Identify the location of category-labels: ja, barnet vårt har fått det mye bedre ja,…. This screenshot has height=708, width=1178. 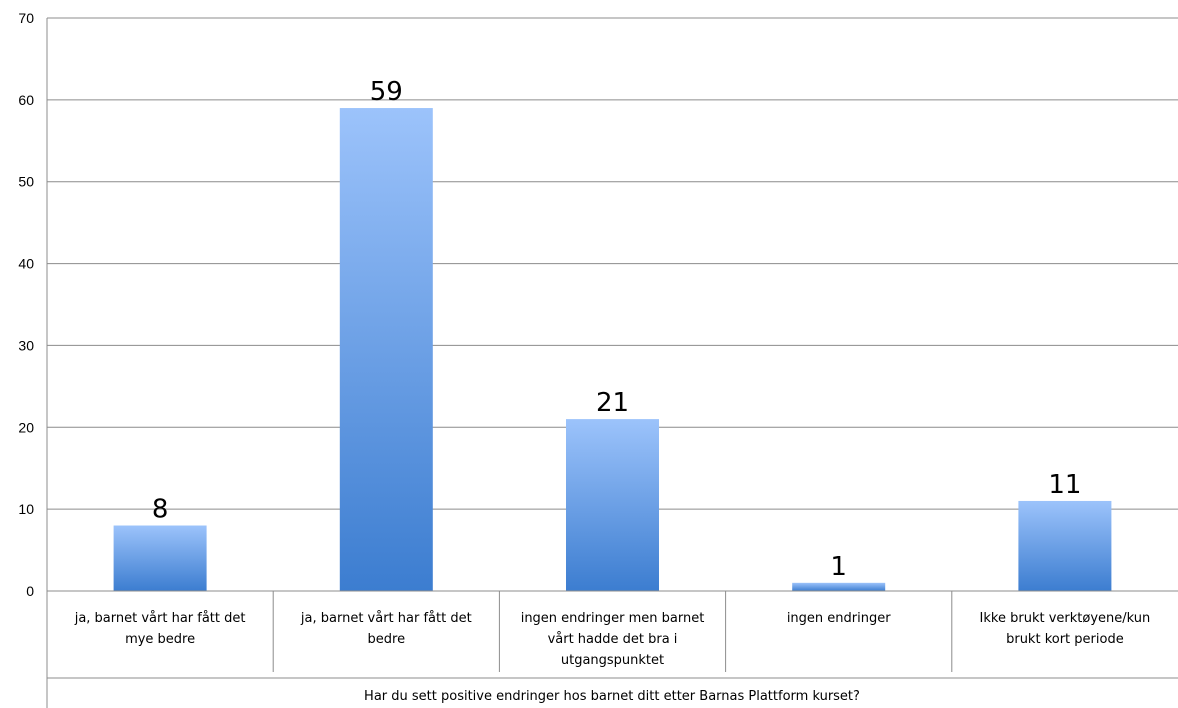
(612, 639).